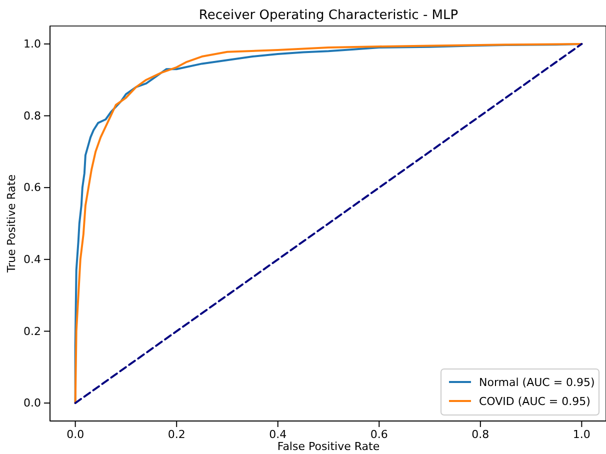 Image resolution: width=606 pixels, height=454 pixels. What do you see at coordinates (32, 187) in the screenshot?
I see `y-tick-label: 0.6` at bounding box center [32, 187].